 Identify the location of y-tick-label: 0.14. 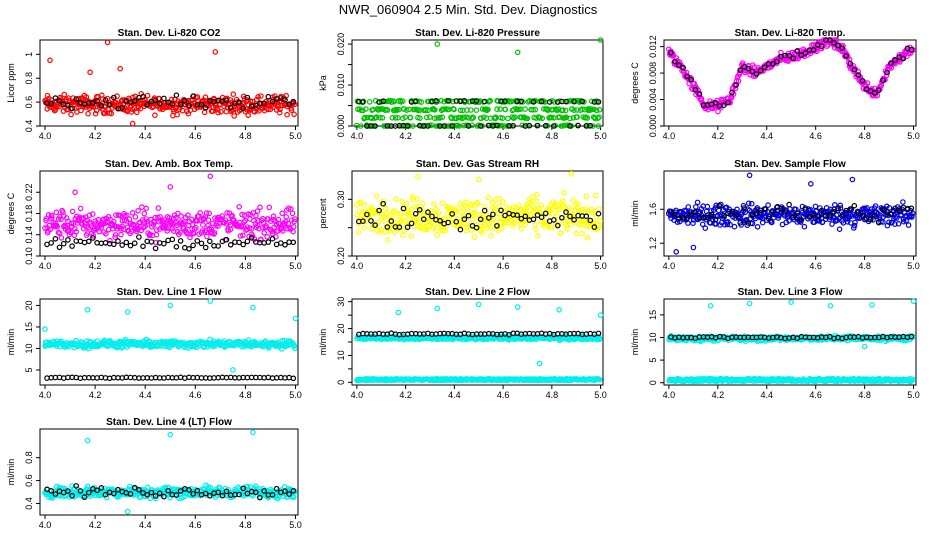
(29, 235).